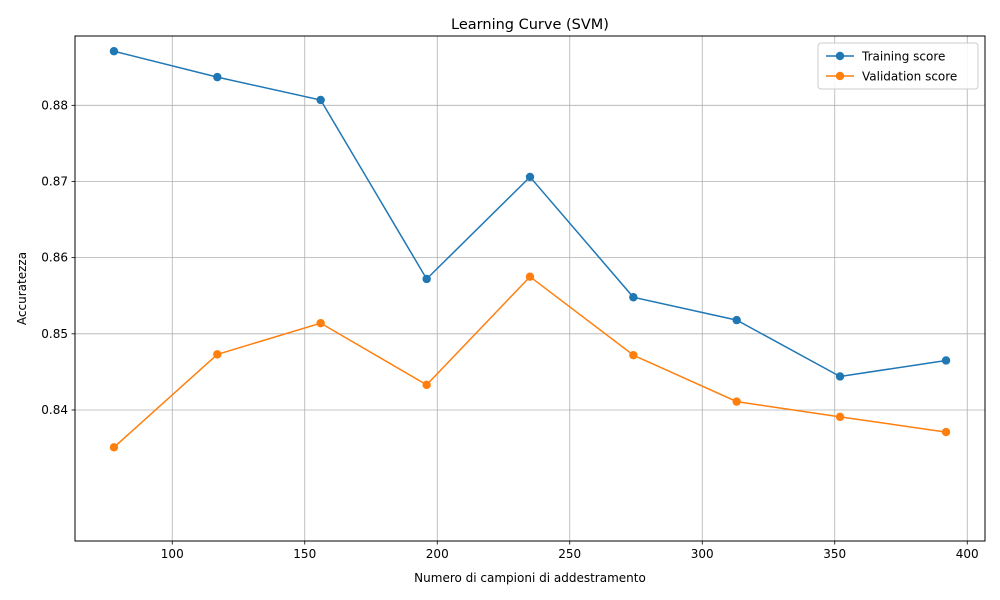  What do you see at coordinates (569, 554) in the screenshot?
I see `x-tick-label: 250` at bounding box center [569, 554].